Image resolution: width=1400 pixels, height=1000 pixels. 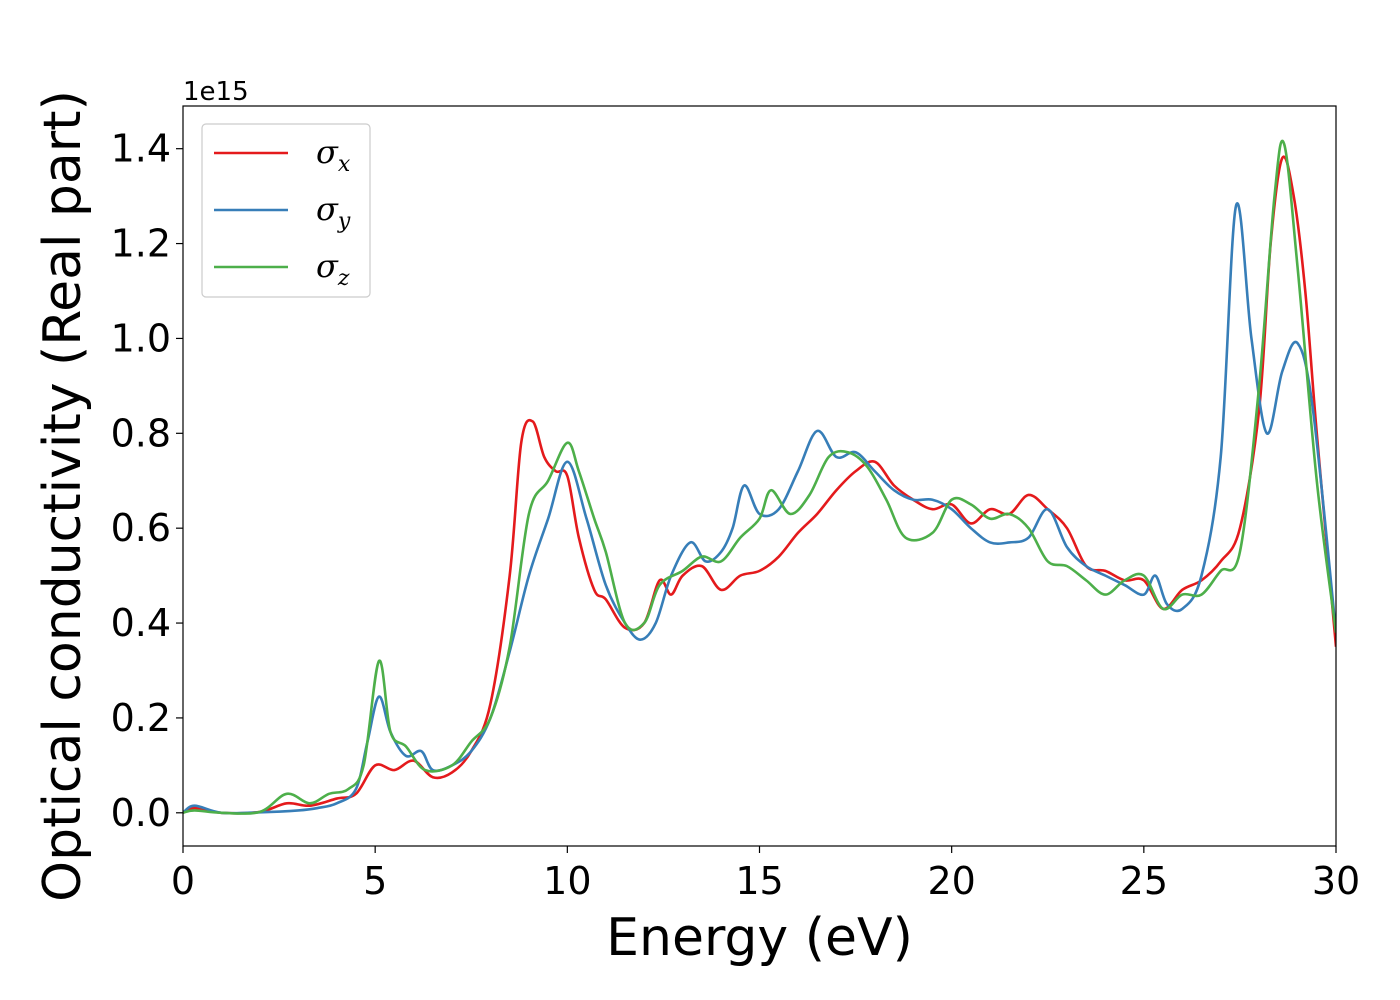 I want to click on x-tick-label: 20, so click(x=951, y=881).